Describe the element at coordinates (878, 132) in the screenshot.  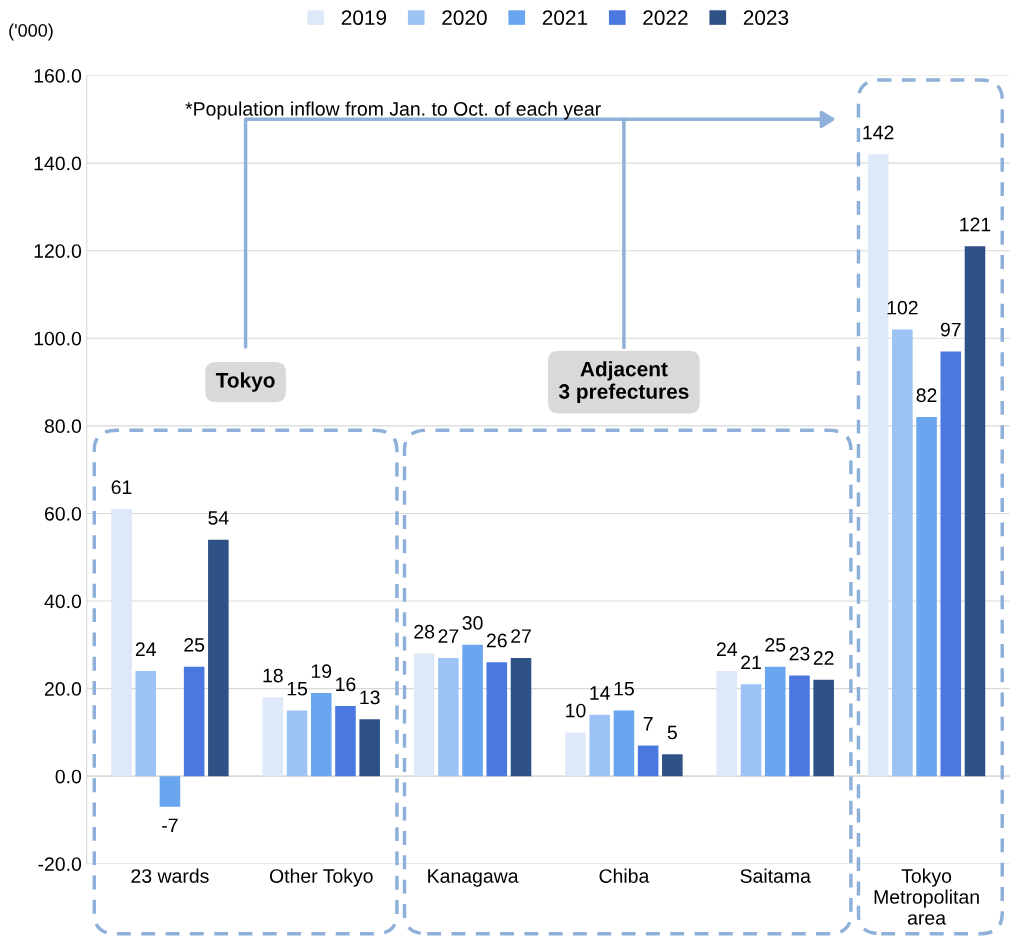
I see `data-label: 142` at that location.